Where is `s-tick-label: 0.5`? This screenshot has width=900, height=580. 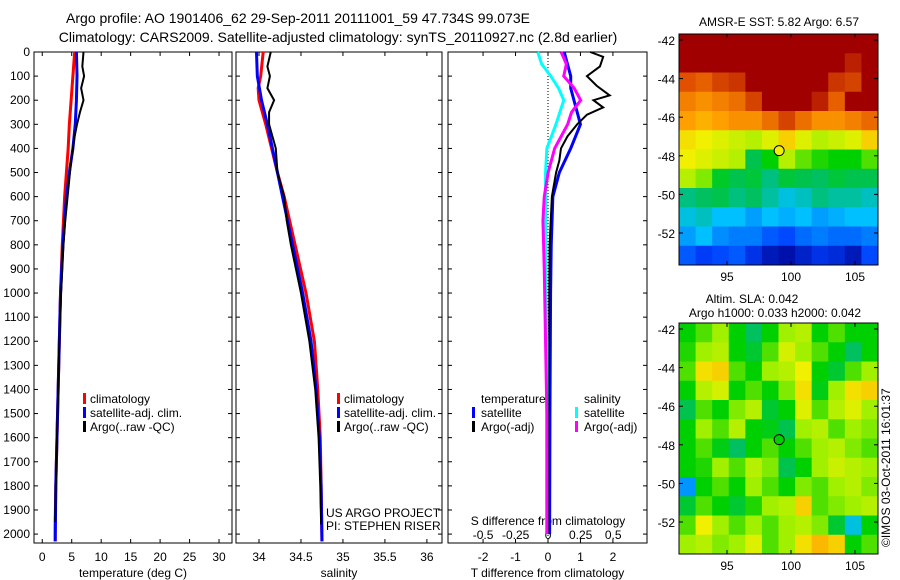 s-tick-label: 0.5 is located at coordinates (613, 535).